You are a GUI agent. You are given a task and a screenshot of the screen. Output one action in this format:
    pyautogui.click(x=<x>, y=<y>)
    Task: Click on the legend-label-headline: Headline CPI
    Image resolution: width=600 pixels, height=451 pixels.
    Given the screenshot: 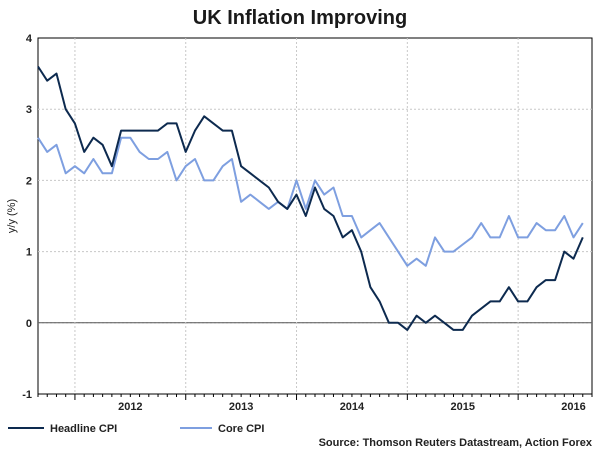 What is the action you would take?
    pyautogui.click(x=83, y=429)
    